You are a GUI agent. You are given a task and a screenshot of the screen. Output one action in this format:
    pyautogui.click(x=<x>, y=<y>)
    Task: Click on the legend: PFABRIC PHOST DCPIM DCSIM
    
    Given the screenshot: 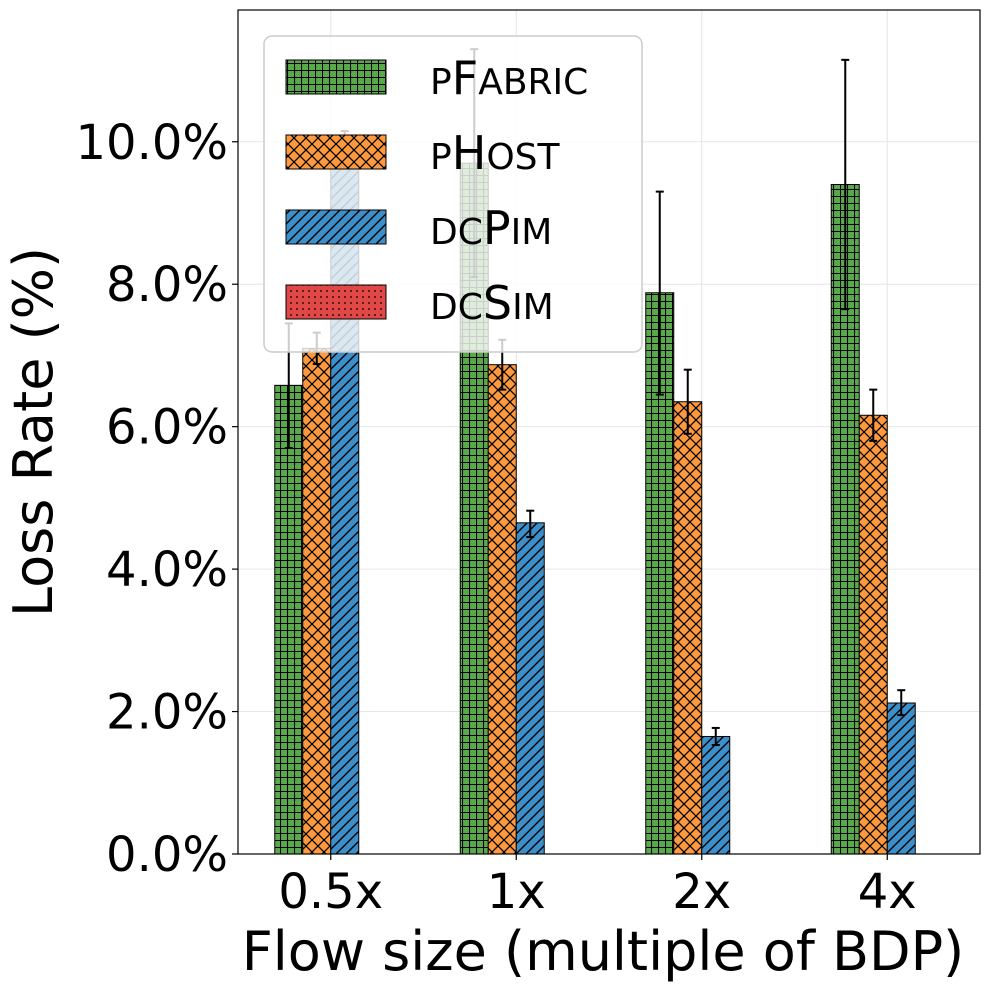 What is the action you would take?
    pyautogui.click(x=453, y=194)
    